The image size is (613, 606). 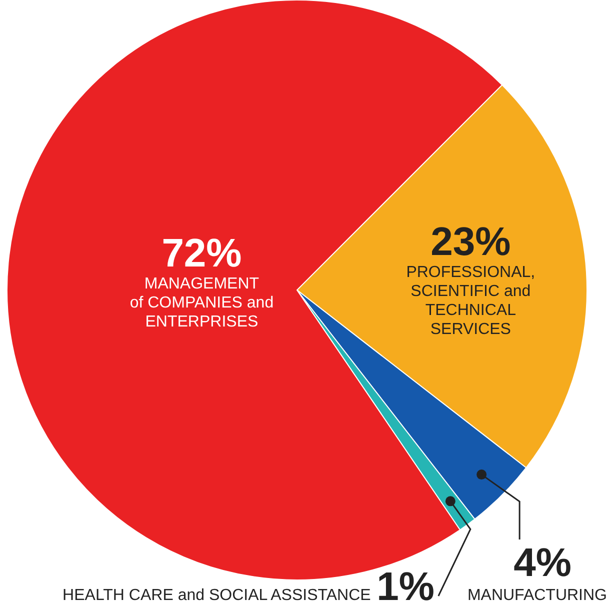 I want to click on slice-label: MANAGEMENT of COMPANIES and ENTERPRISES, so click(x=202, y=302).